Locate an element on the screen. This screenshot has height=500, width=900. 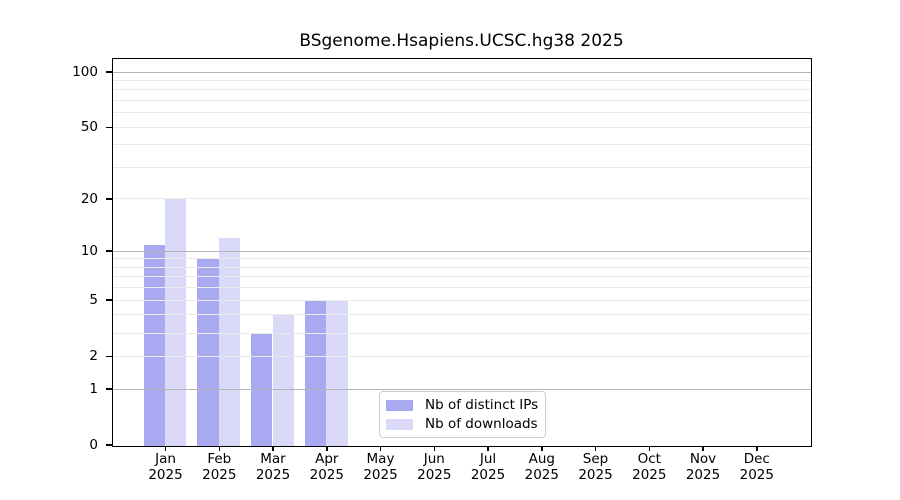
x-tick-label-4: Apr 2025 is located at coordinates (326, 467).